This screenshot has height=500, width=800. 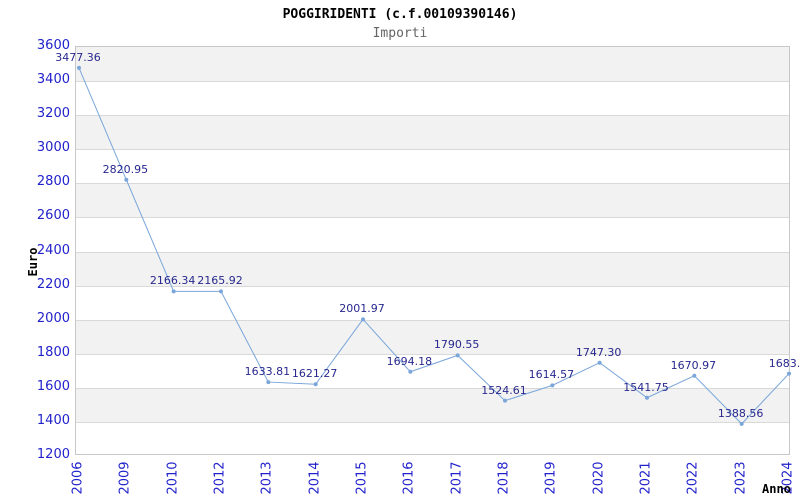 I want to click on data-point-label: 1633.81, so click(x=267, y=372).